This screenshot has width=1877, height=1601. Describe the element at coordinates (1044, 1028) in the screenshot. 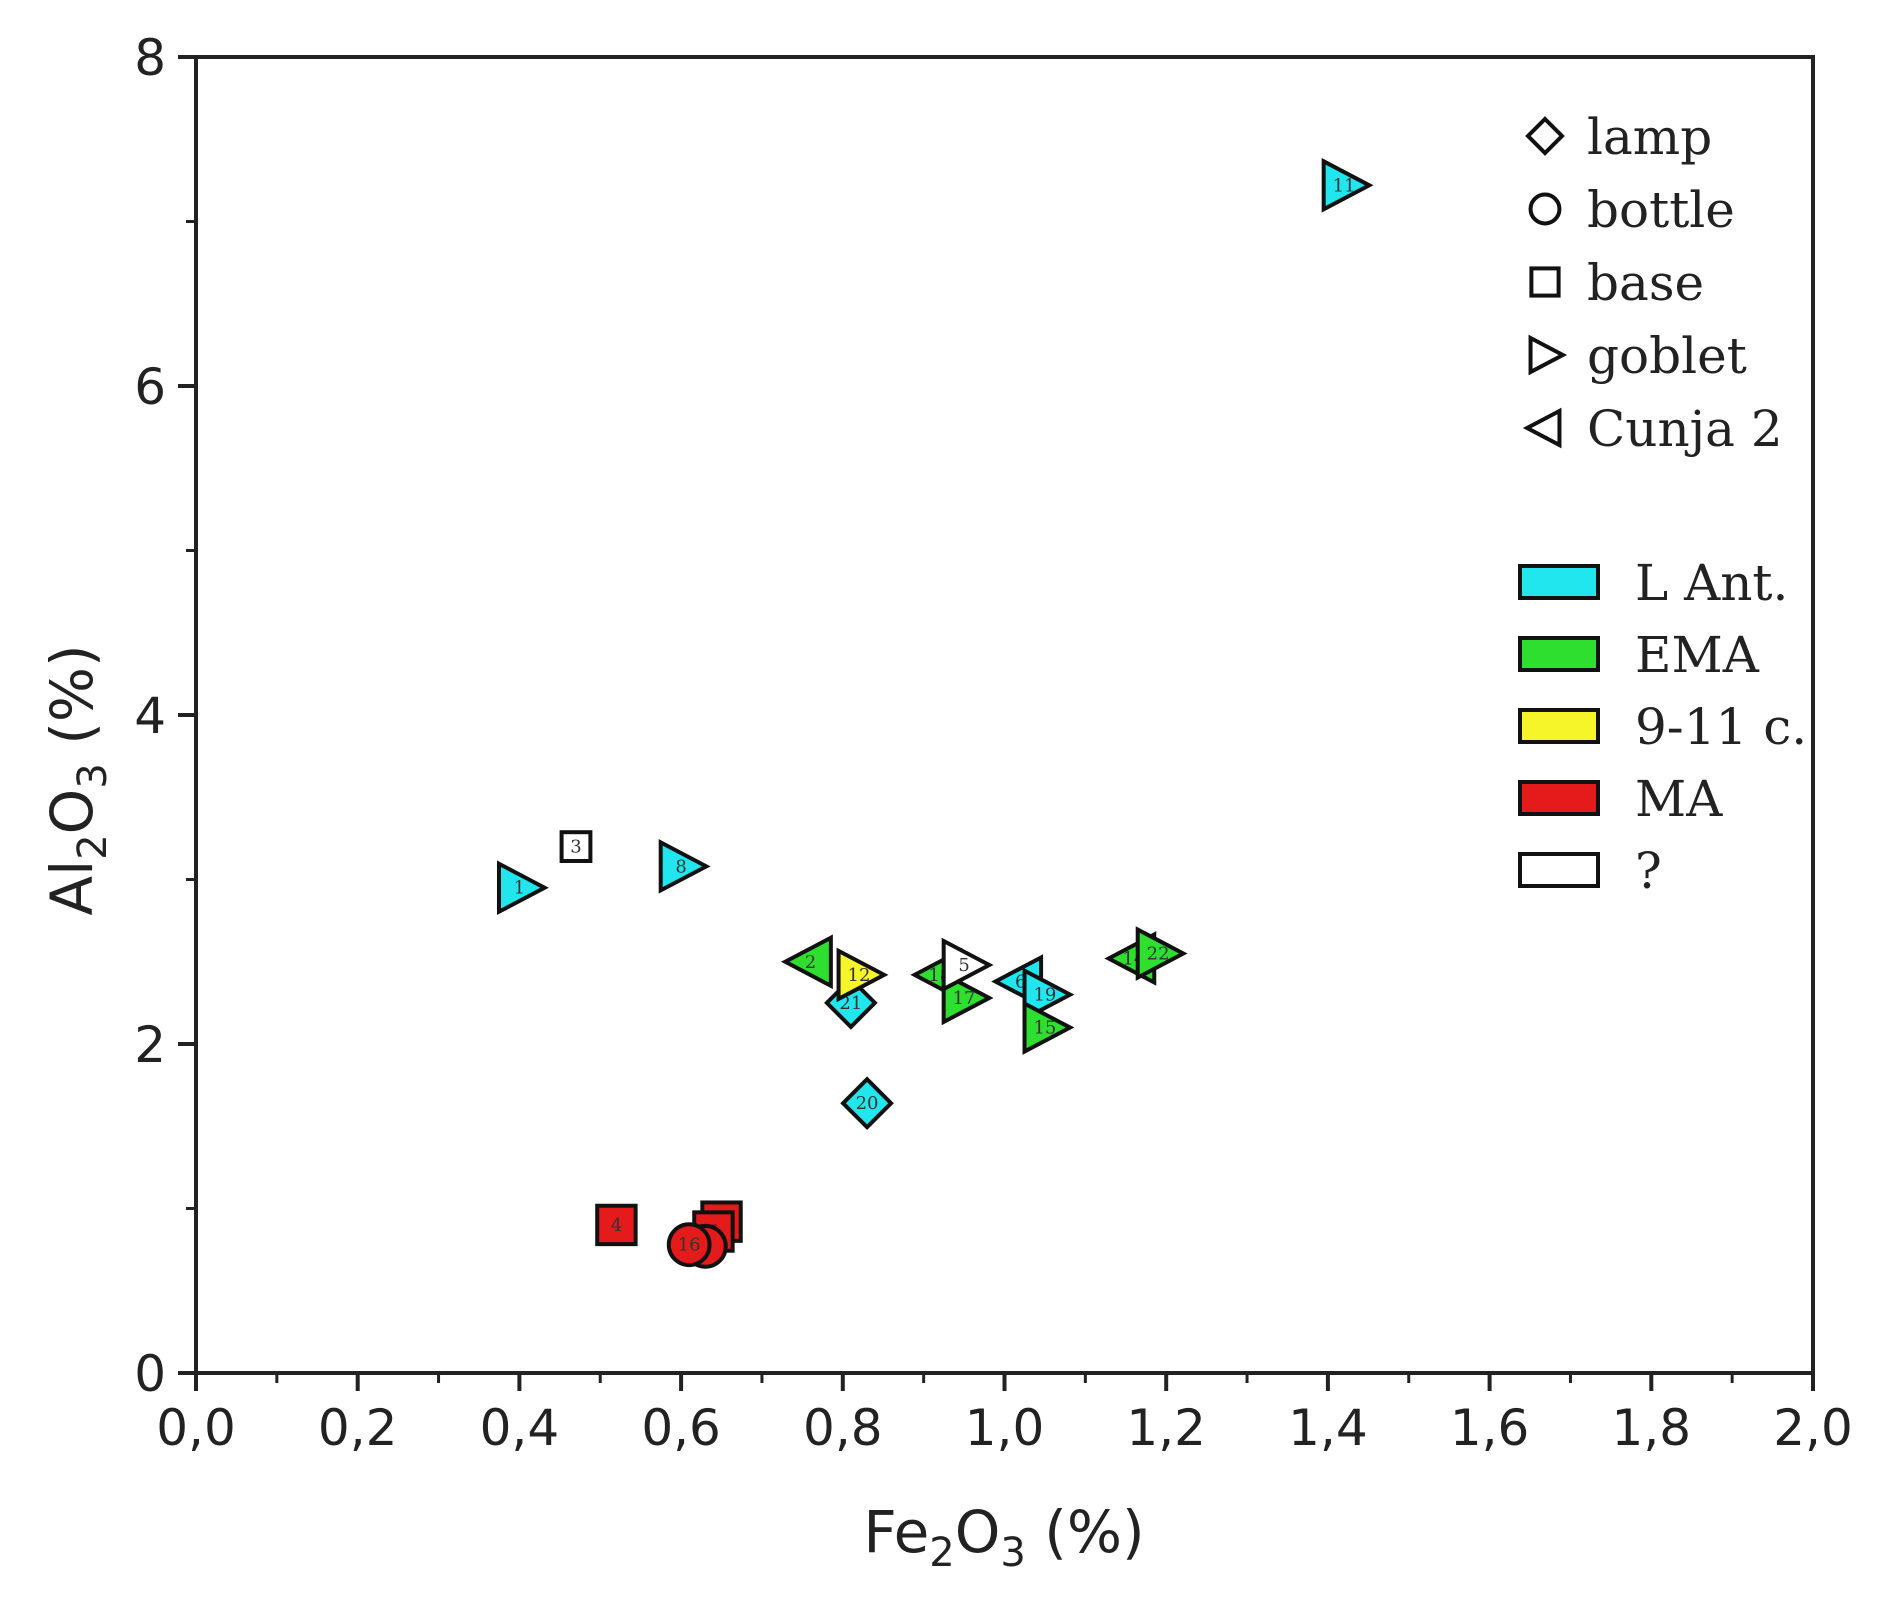

I see `point-label: 15` at that location.